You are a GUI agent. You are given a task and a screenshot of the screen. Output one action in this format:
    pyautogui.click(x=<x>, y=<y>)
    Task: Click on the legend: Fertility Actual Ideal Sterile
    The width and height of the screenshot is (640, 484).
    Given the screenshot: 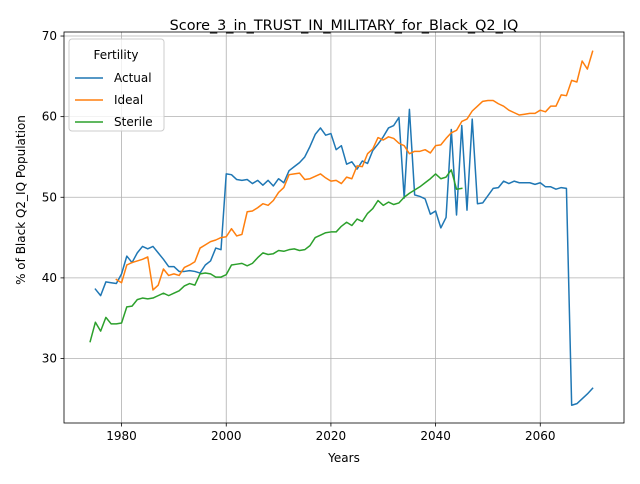 What is the action you would take?
    pyautogui.click(x=116, y=85)
    